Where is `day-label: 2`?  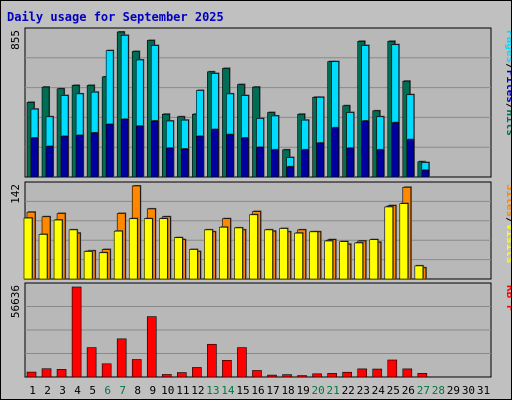
day-label: 2 is located at coordinates (47, 390).